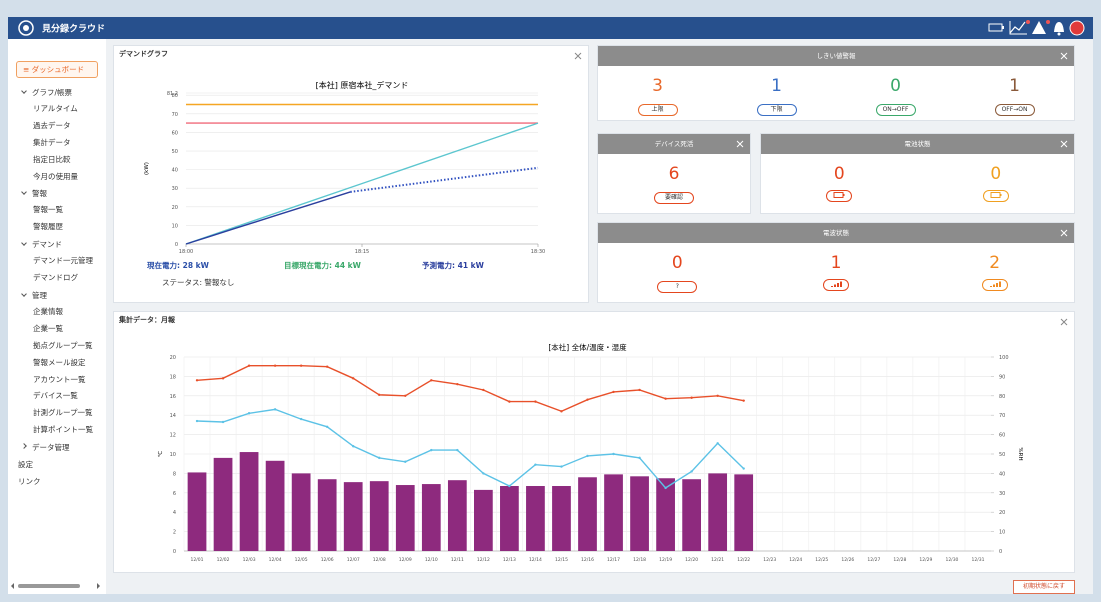  Describe the element at coordinates (59, 379) in the screenshot. I see `sidebar-item: アカウント一覧` at that location.